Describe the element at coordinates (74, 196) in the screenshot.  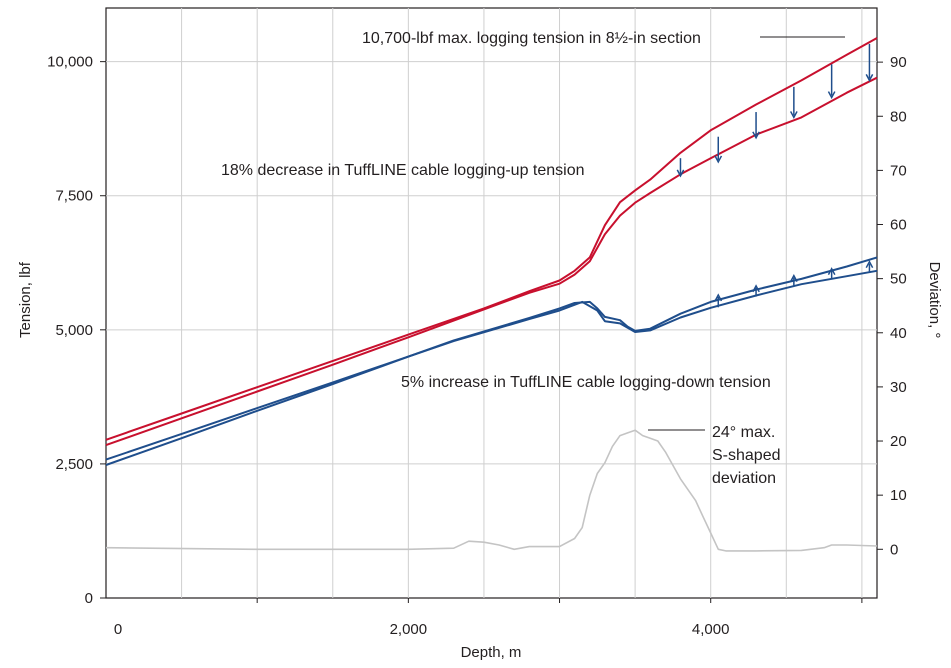
I see `y-left-tick-label: 7,500` at that location.